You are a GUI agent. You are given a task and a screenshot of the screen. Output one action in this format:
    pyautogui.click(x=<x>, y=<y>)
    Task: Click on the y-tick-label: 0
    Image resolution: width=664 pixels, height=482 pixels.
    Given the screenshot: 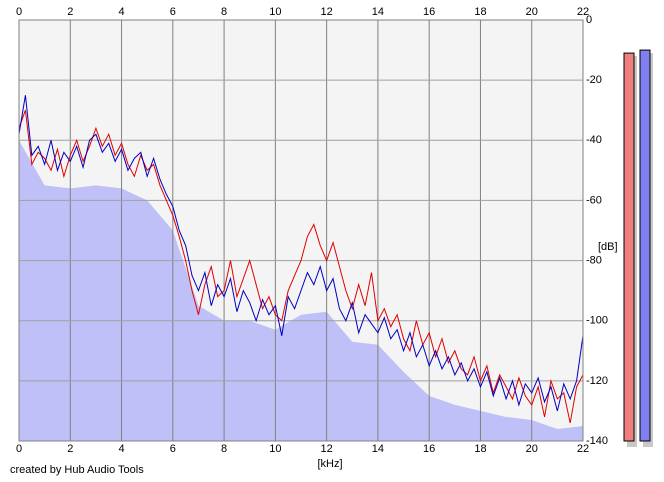 What is the action you would take?
    pyautogui.click(x=589, y=20)
    